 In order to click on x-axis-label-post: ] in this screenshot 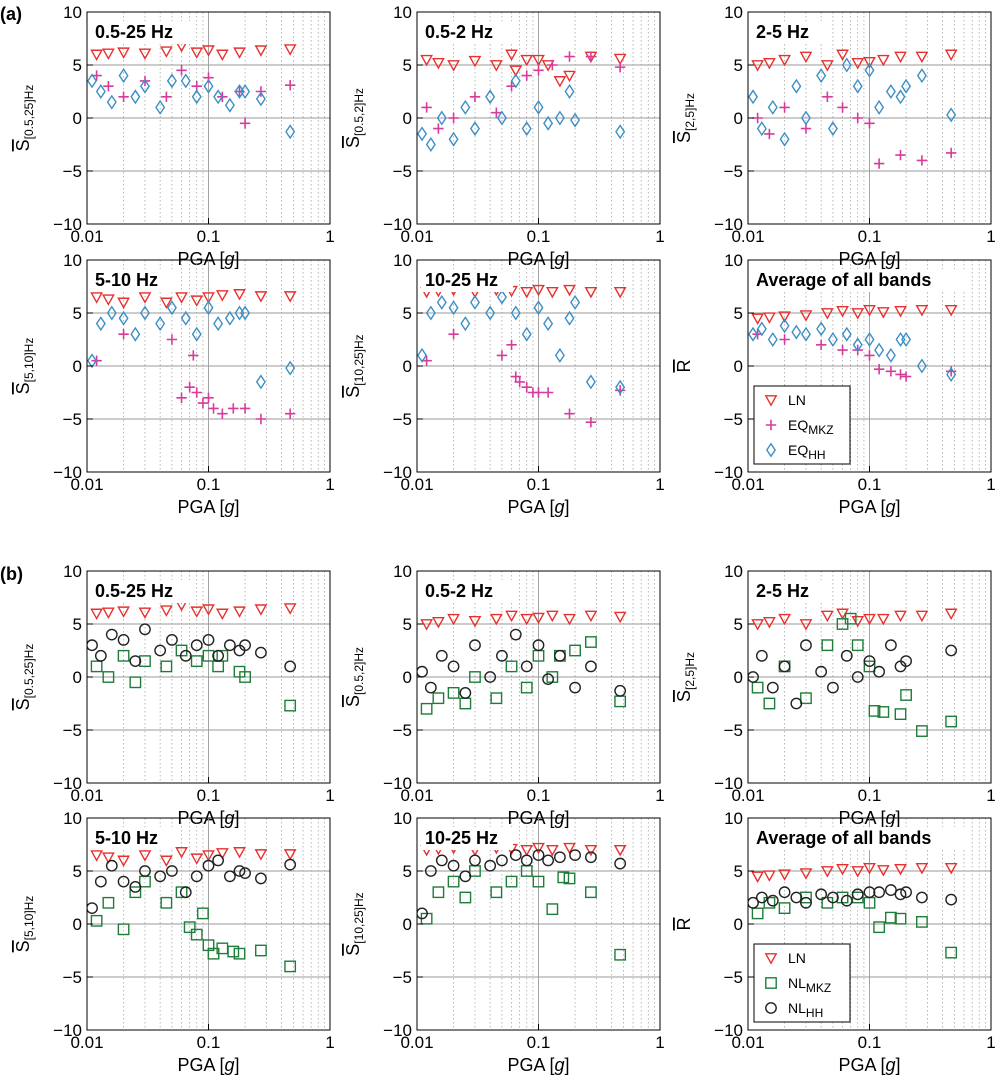, I will do `click(237, 259)`.